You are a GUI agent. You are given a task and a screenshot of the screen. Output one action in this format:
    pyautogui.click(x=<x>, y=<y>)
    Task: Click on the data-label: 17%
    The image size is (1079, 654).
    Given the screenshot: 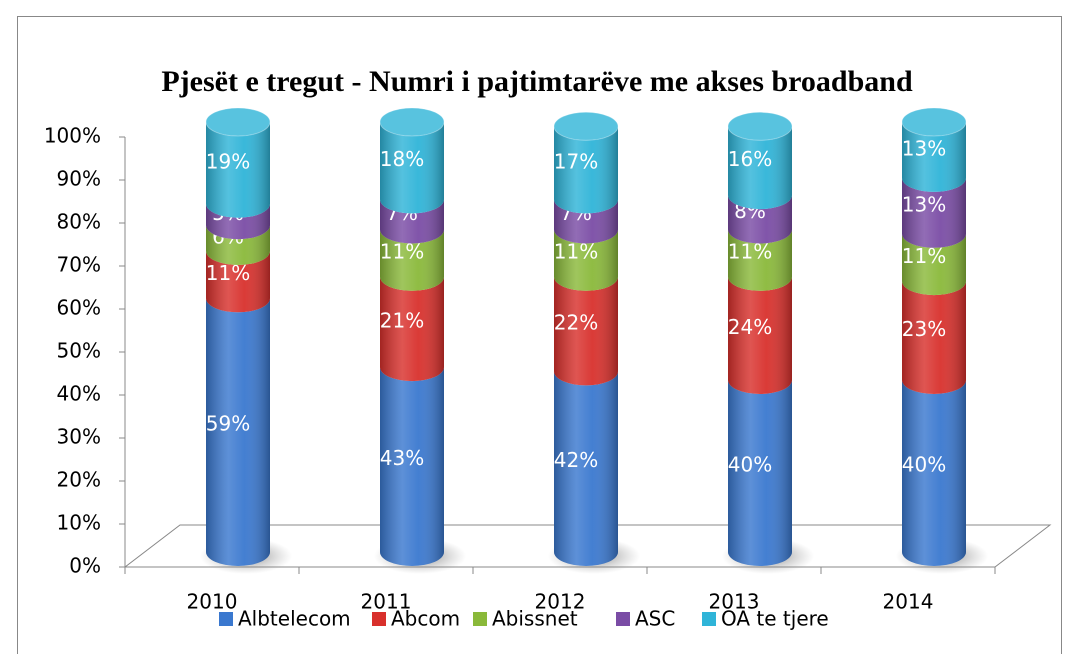 What is the action you would take?
    pyautogui.click(x=576, y=161)
    